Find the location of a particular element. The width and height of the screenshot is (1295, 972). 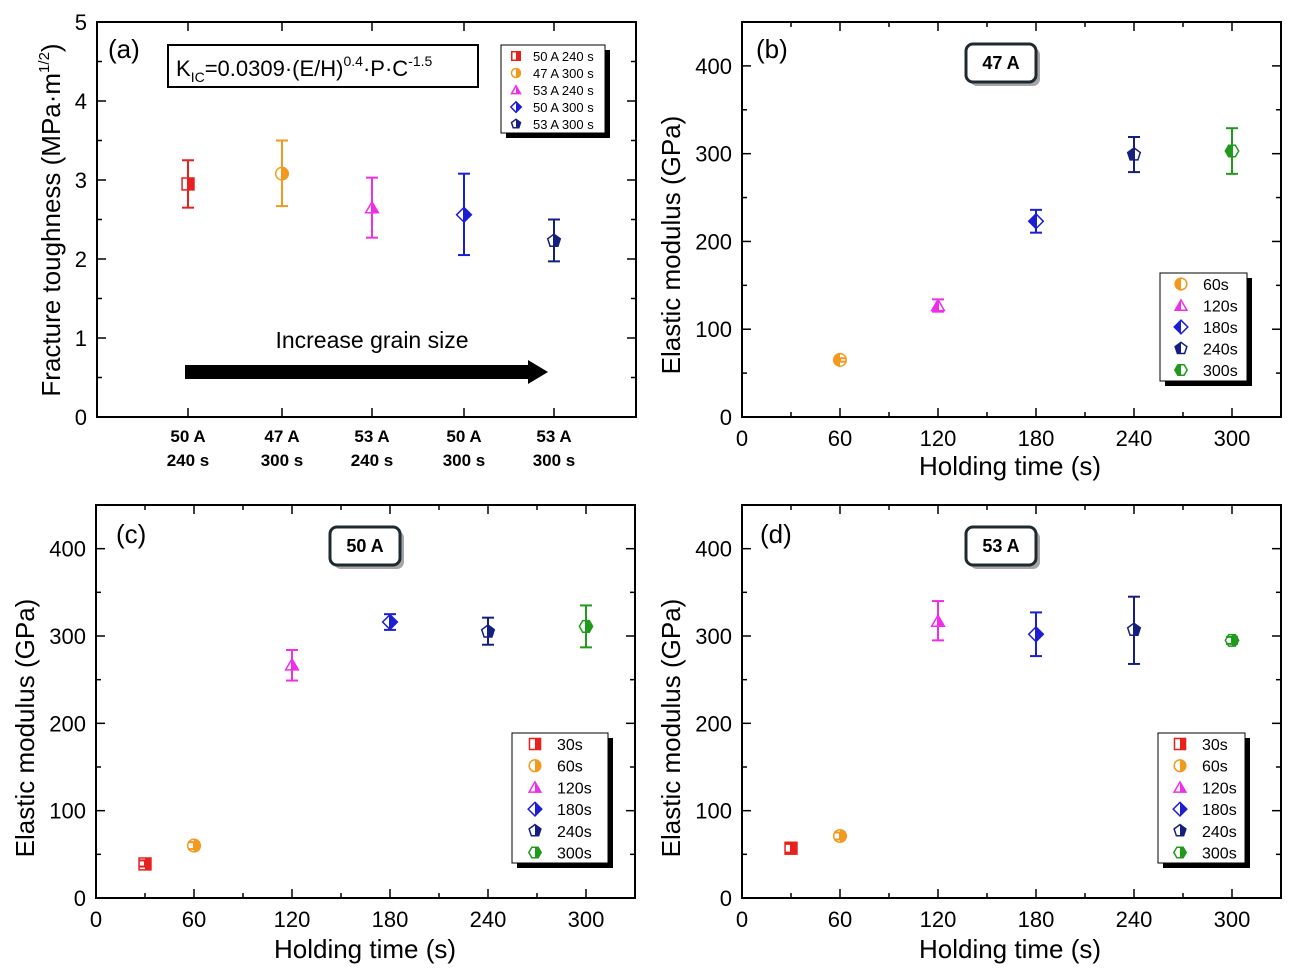

panel-a-y-tick-label: 1 is located at coordinates (81, 338).